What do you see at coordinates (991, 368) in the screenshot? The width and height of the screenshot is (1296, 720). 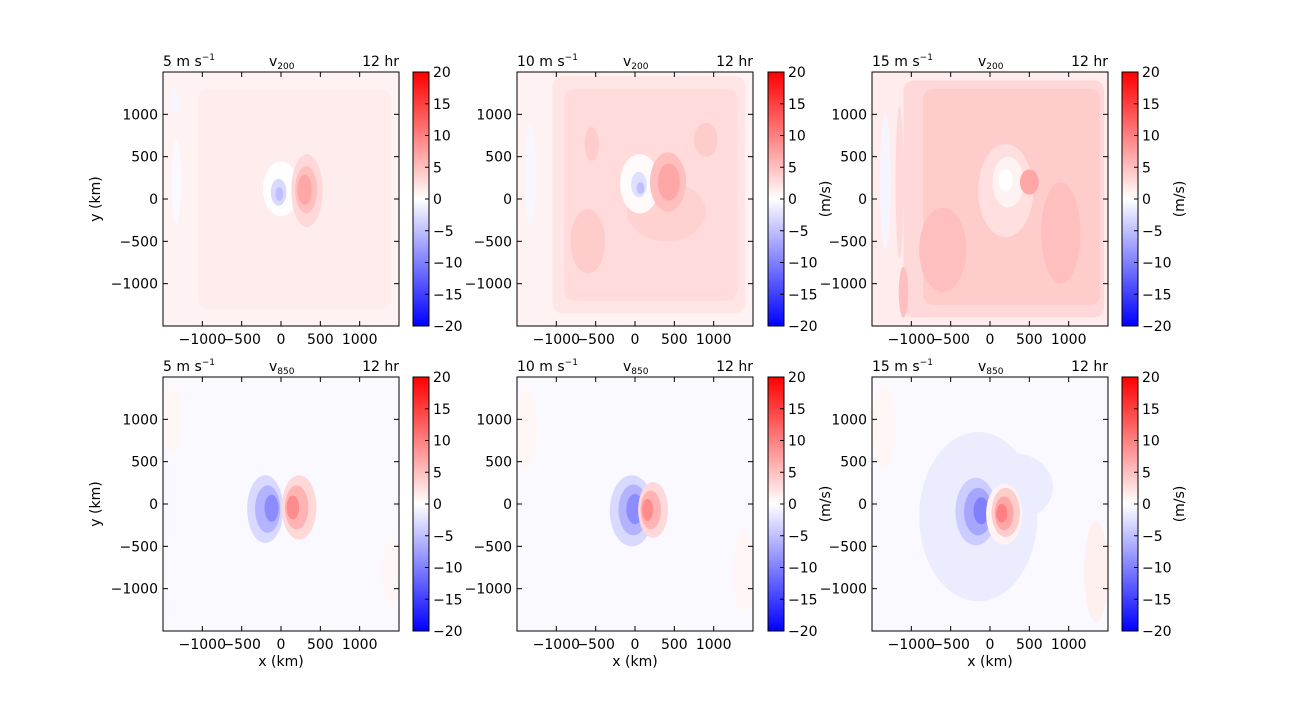 I see `title-center: v850` at bounding box center [991, 368].